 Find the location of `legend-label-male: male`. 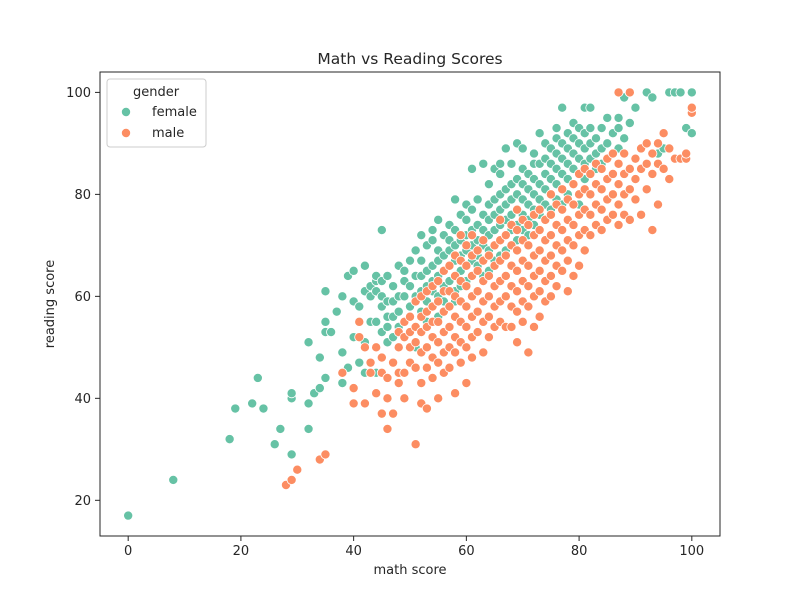

legend-label-male: male is located at coordinates (168, 133).